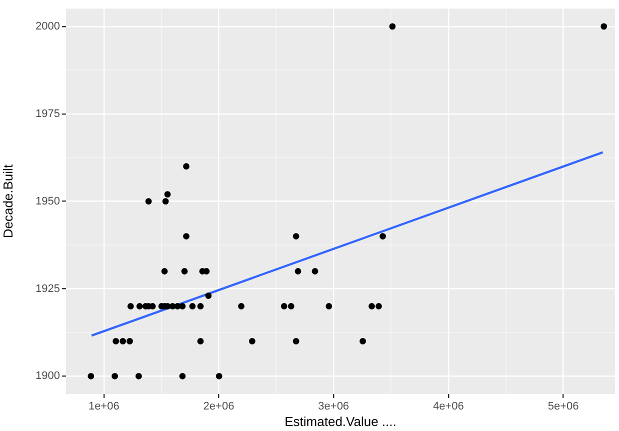 Image resolution: width=619 pixels, height=431 pixels. Describe the element at coordinates (334, 406) in the screenshot. I see `x-tick-label: 3e+06` at that location.